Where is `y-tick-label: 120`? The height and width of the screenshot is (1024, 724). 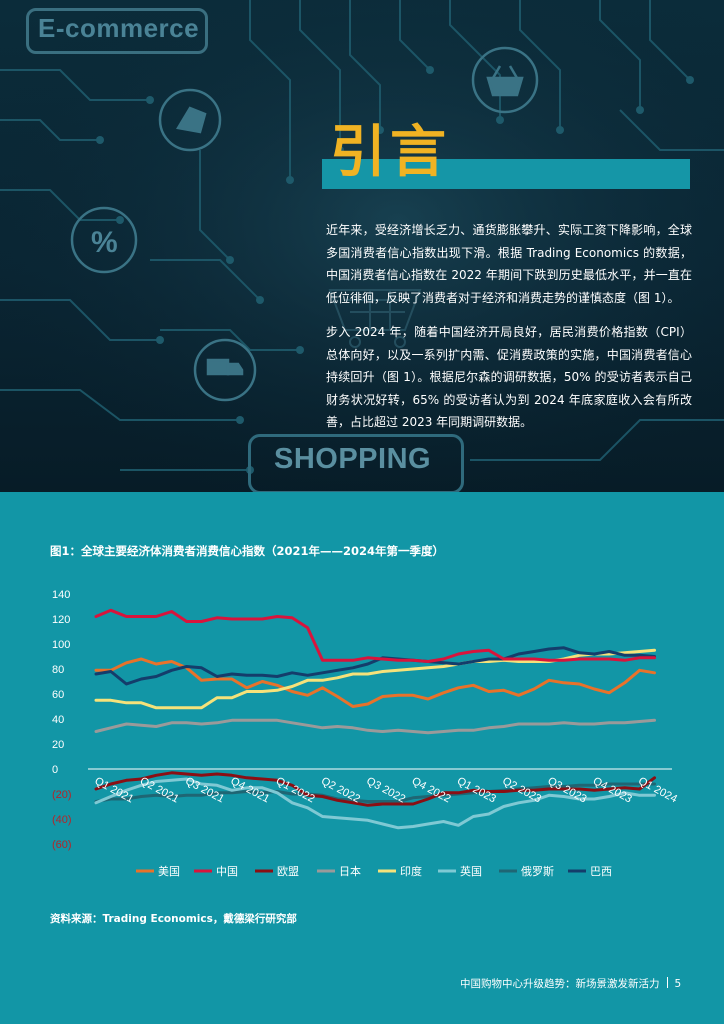 y-tick-label: 120 is located at coordinates (61, 620).